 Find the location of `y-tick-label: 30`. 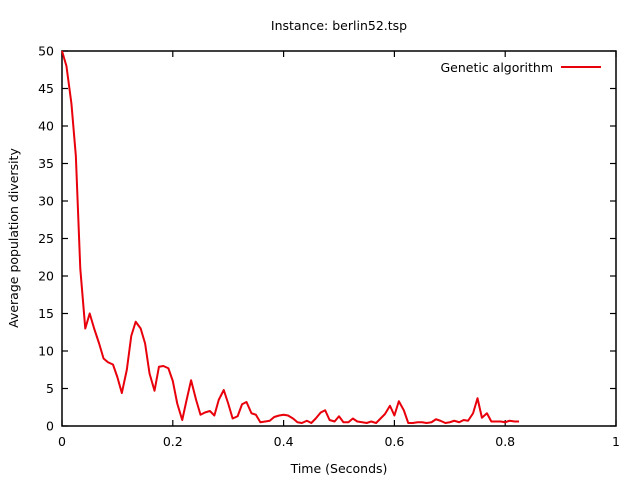

y-tick-label: 30 is located at coordinates (46, 201).